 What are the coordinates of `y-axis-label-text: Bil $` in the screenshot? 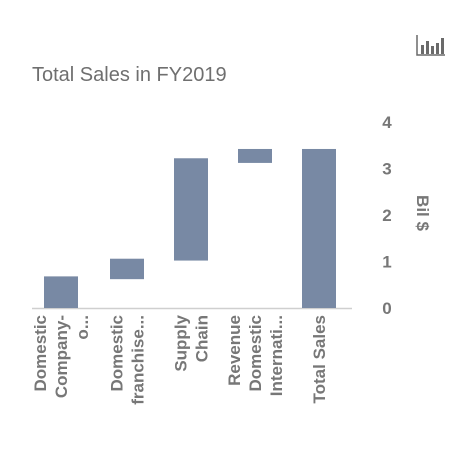 It's located at (422, 213).